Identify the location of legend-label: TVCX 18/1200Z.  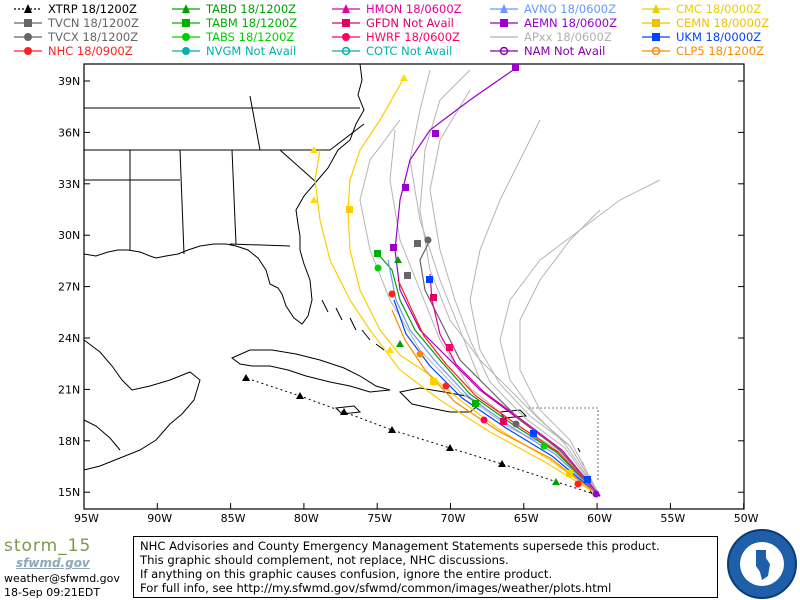
(93, 37).